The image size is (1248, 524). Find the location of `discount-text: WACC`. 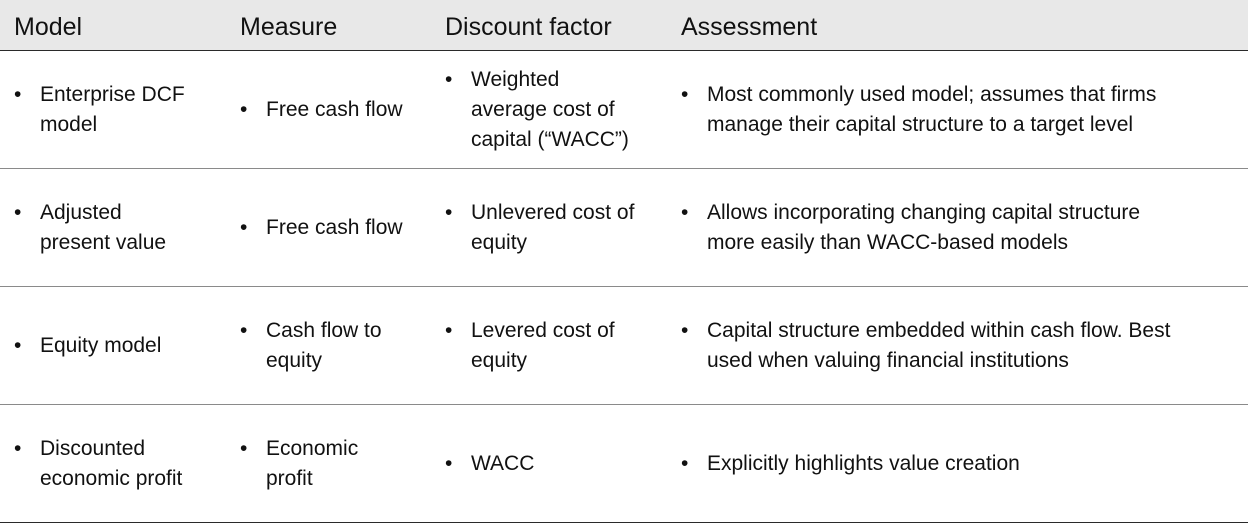

discount-text: WACC is located at coordinates (503, 463).